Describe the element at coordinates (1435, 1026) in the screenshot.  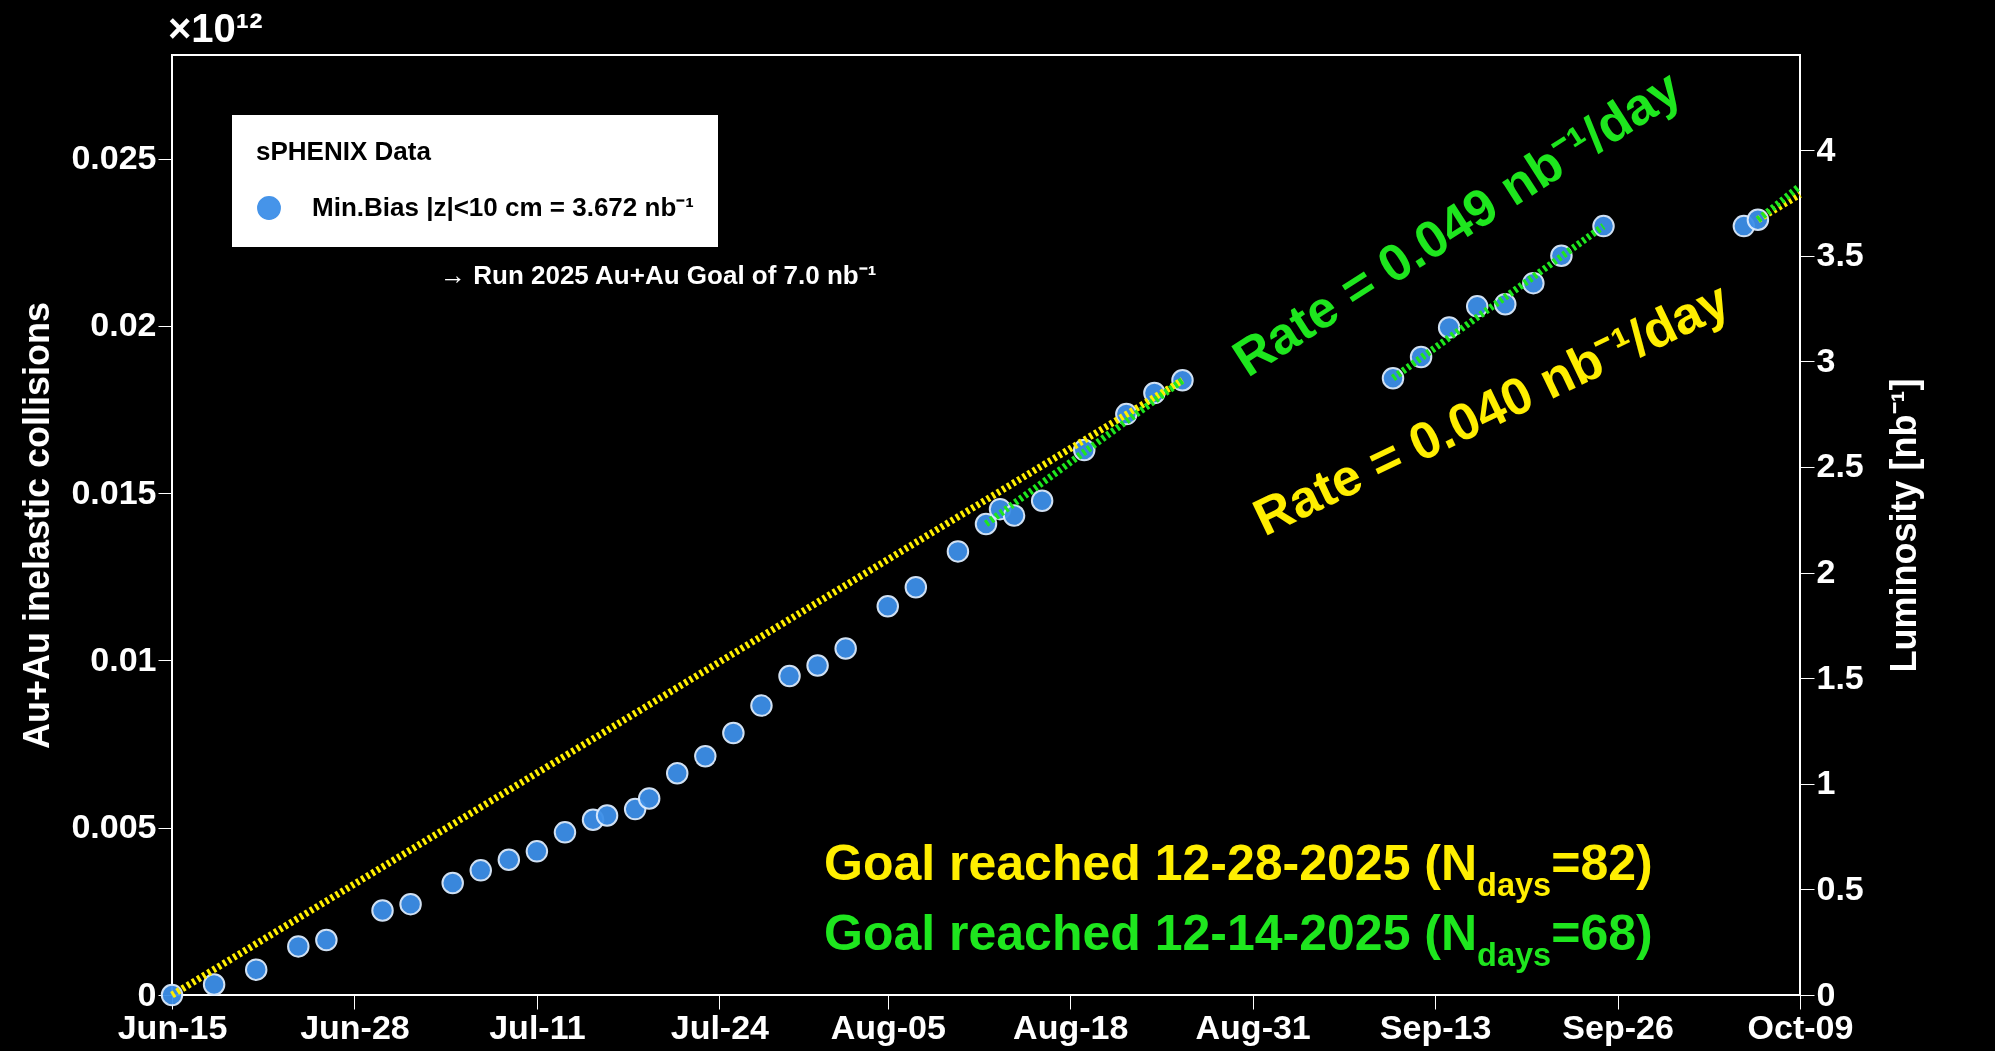
I see `x-tick-label: Sep-13` at that location.